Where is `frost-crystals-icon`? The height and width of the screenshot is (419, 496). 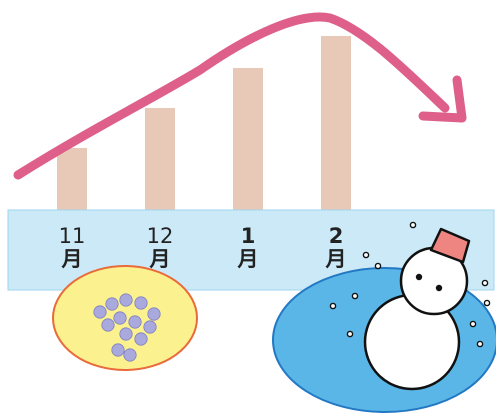
frost-crystals-icon is located at coordinates (125, 318).